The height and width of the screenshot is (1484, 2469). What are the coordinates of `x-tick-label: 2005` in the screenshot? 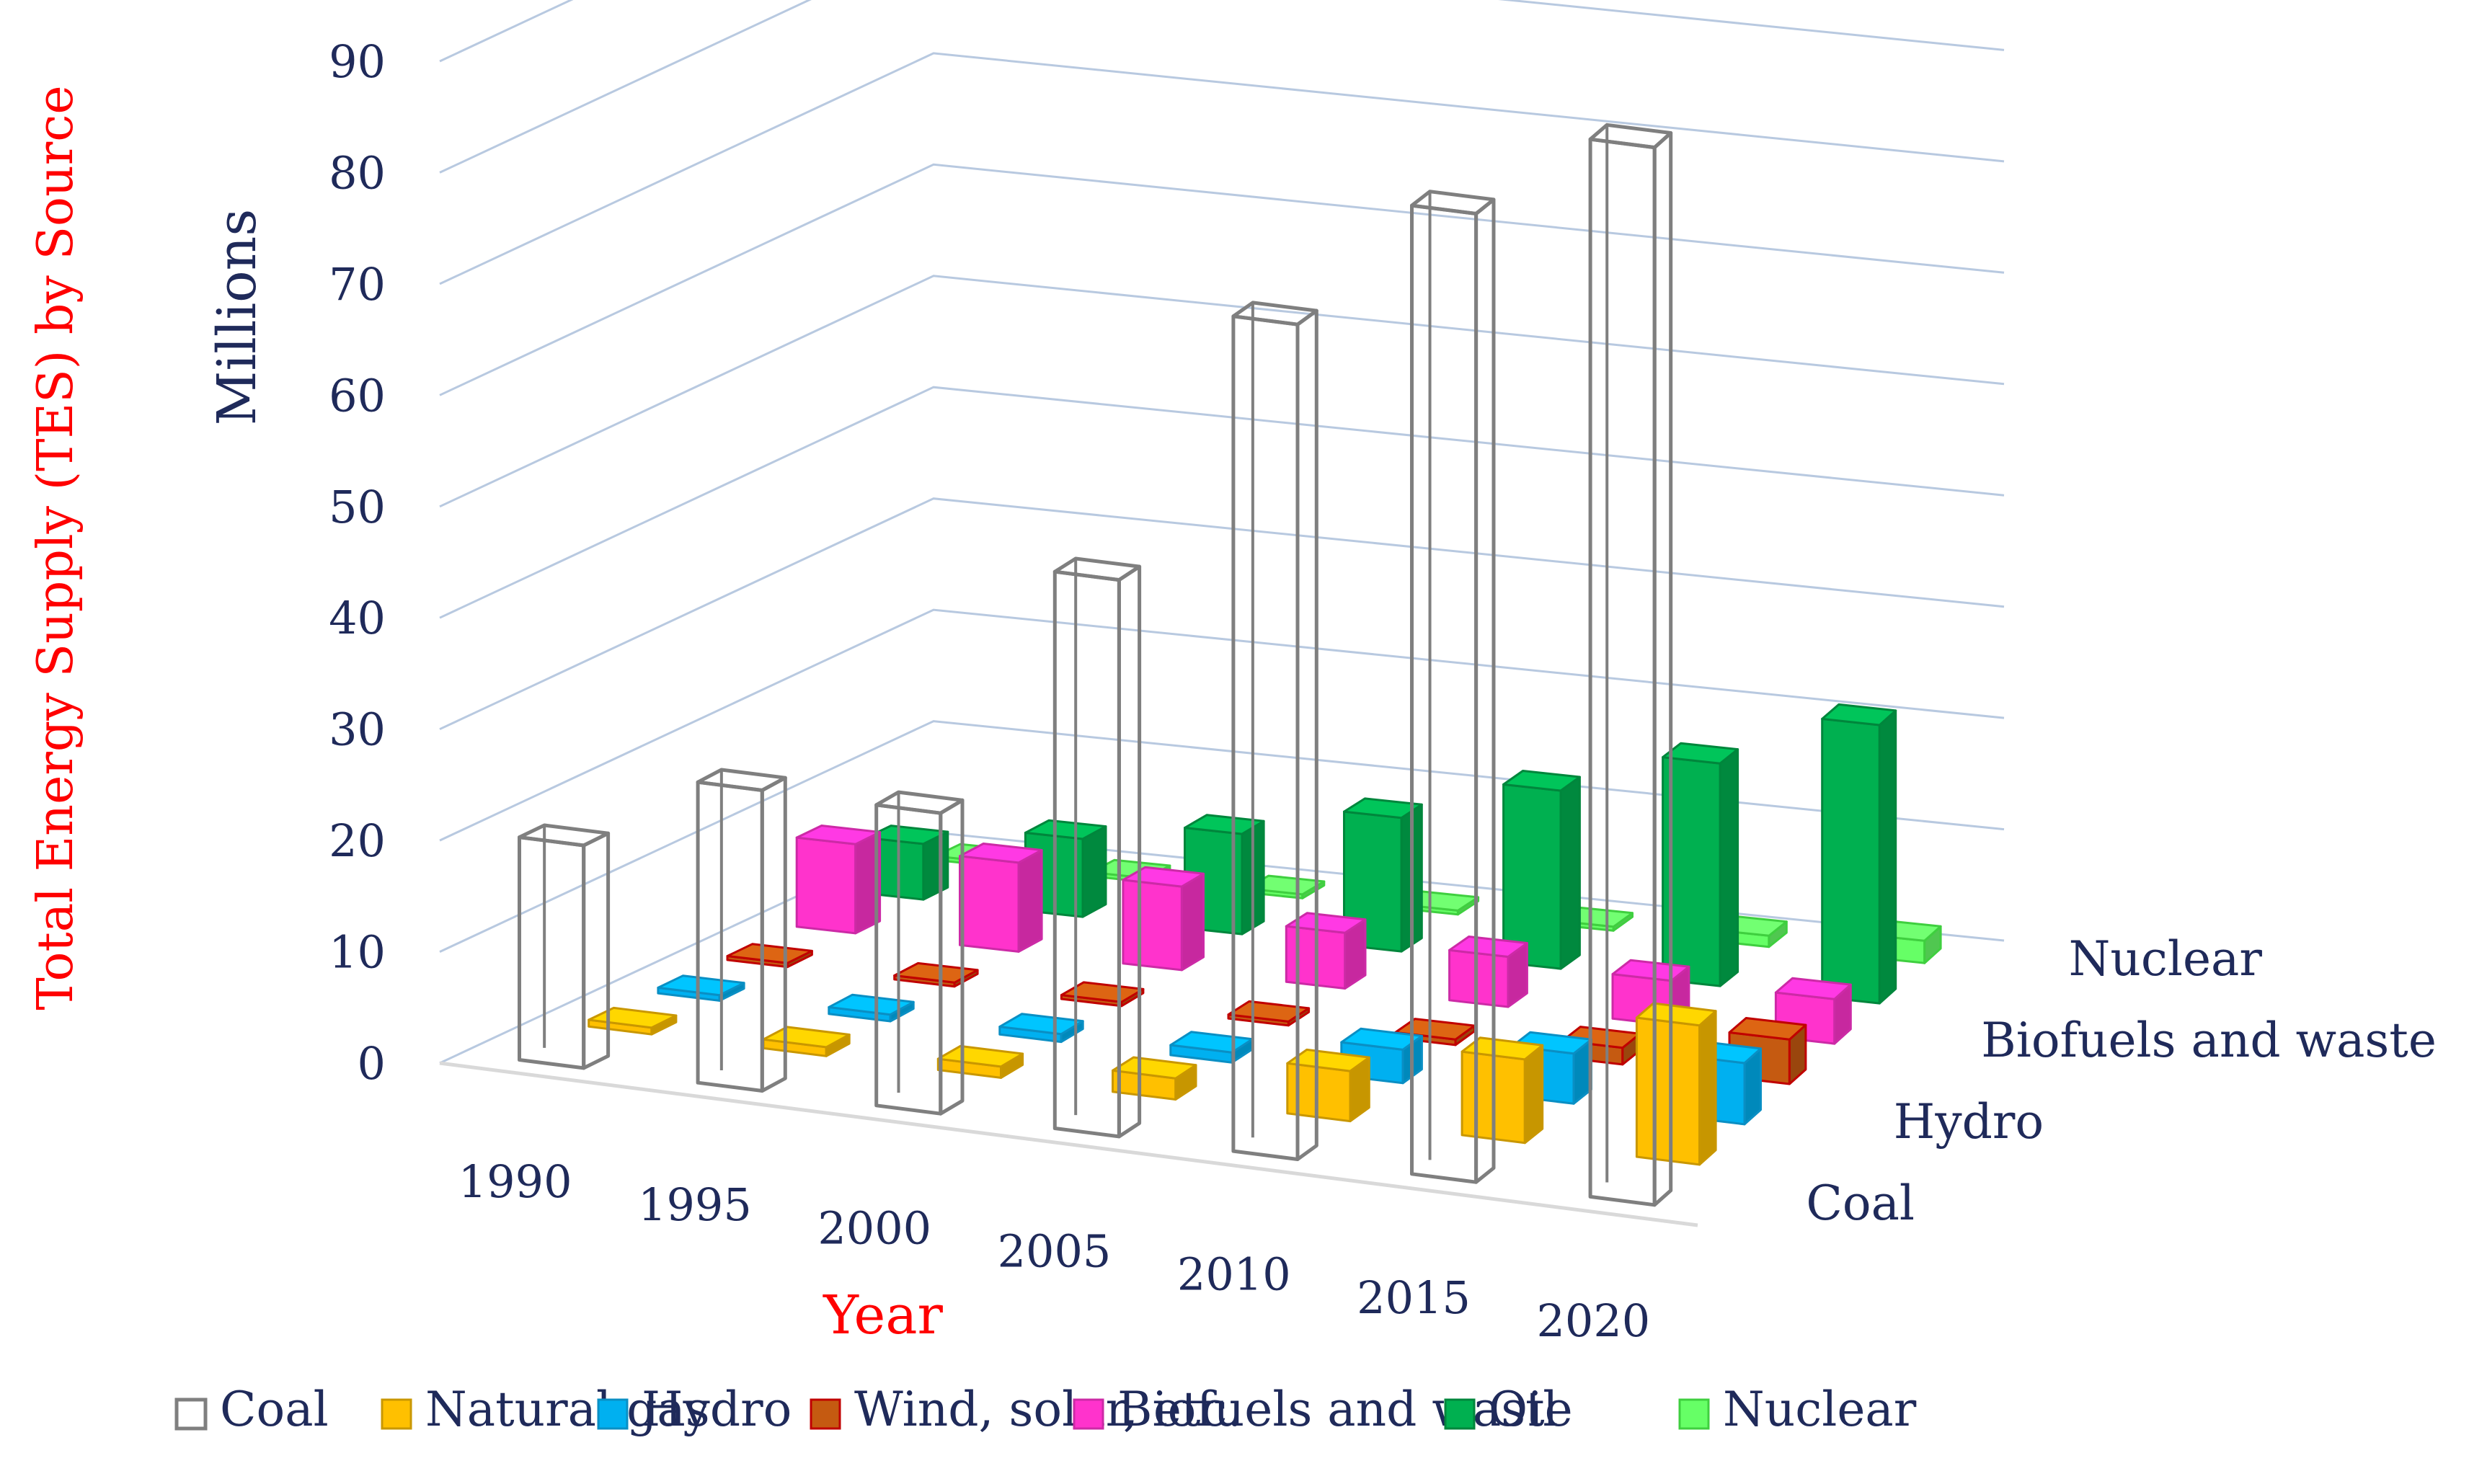 It's located at (1055, 1251).